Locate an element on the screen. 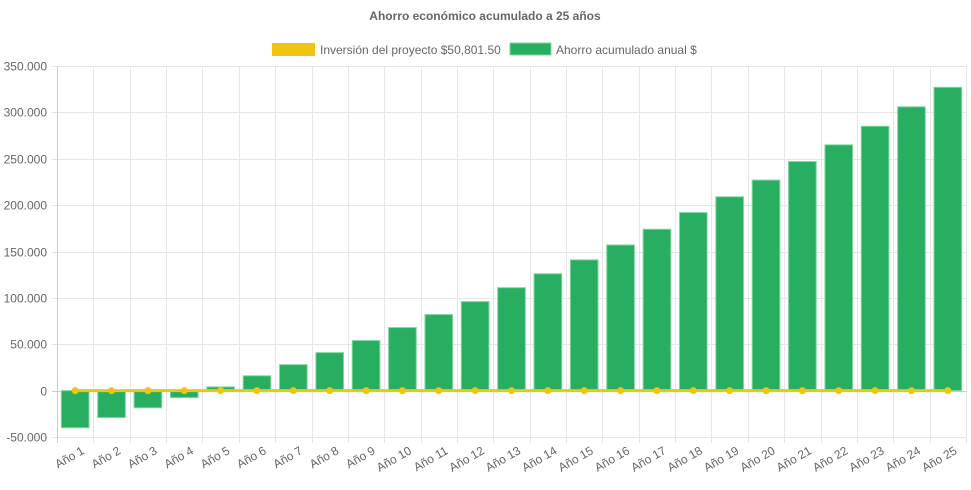 The height and width of the screenshot is (490, 971). legend-label-savings: Ahorro acumulado anual $ is located at coordinates (626, 50).